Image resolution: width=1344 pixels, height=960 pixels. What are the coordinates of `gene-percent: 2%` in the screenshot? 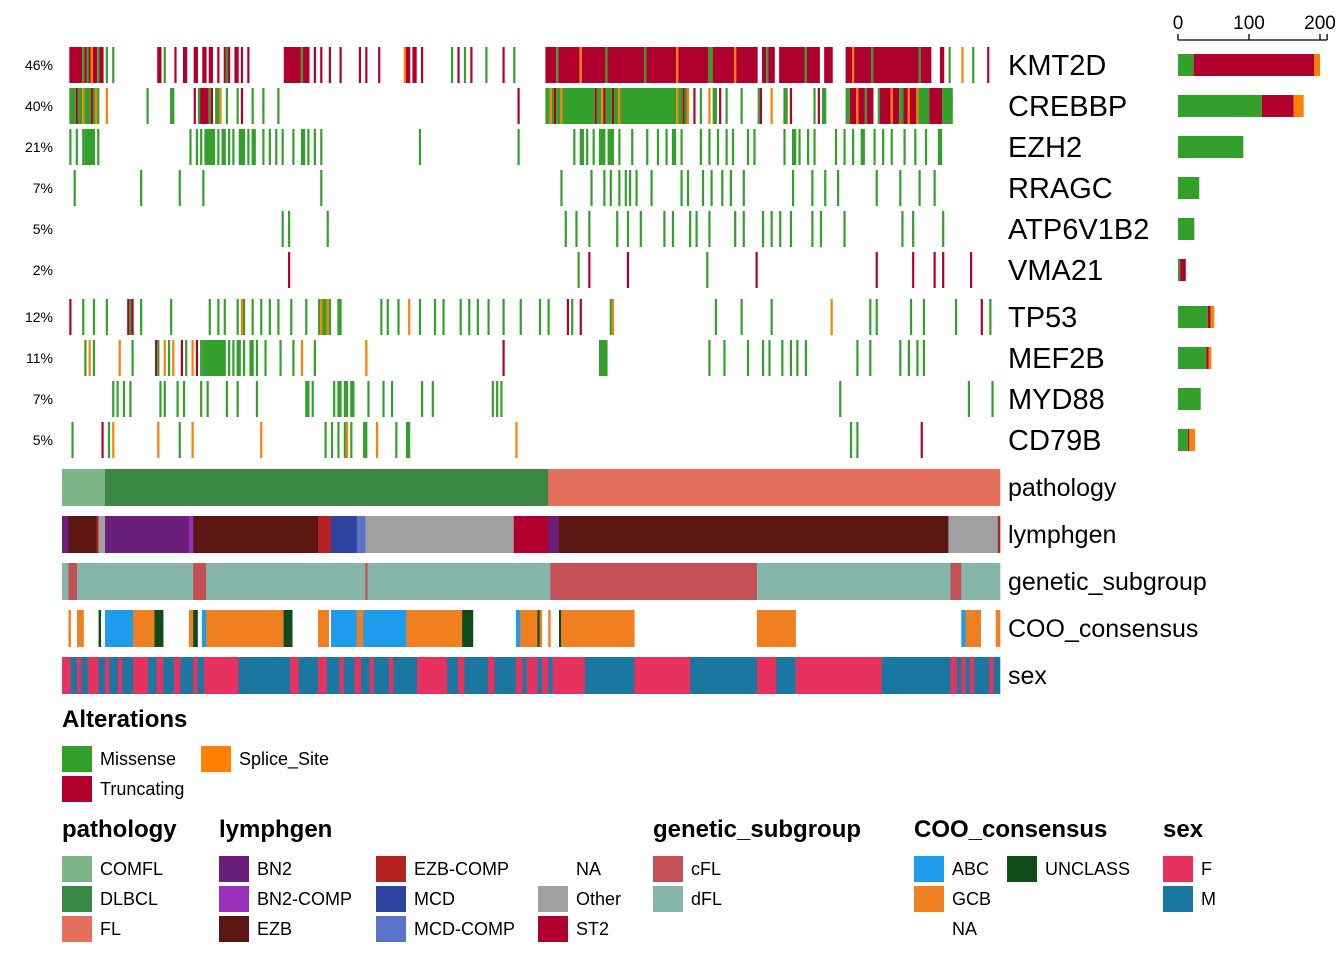 It's located at (43, 270).